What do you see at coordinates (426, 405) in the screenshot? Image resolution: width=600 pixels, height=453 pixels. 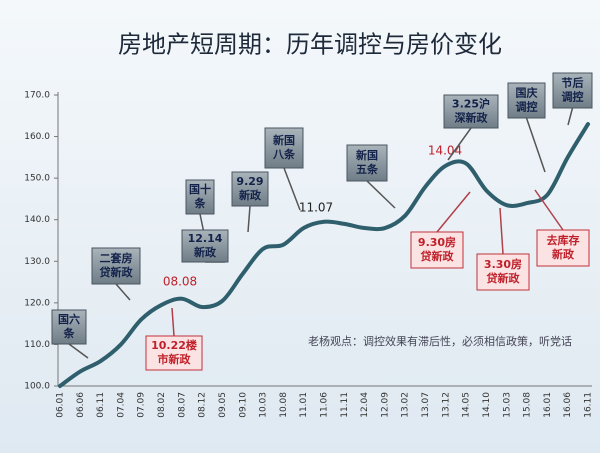 I see `x-tick-label: 13.07` at bounding box center [426, 405].